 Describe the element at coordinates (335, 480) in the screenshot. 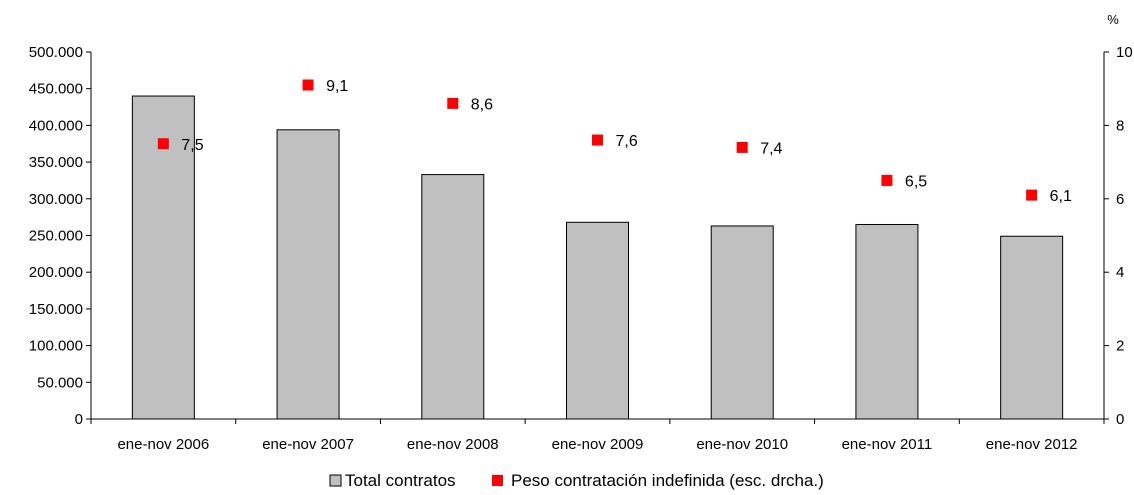

I see `legend-swatch-total-contratos` at that location.